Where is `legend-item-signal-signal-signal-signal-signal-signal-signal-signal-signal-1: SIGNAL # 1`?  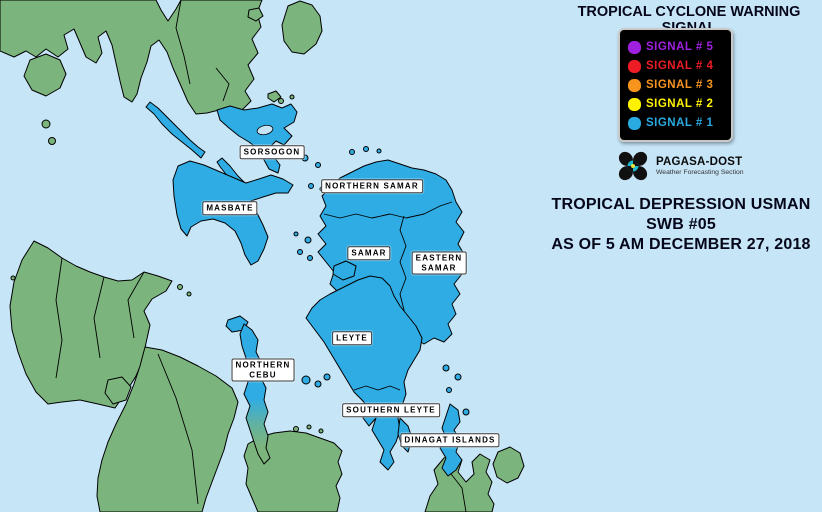
legend-item-signal-signal-signal-signal-signal-signal-signal-signal-signal-1: SIGNAL # 1 is located at coordinates (675, 123).